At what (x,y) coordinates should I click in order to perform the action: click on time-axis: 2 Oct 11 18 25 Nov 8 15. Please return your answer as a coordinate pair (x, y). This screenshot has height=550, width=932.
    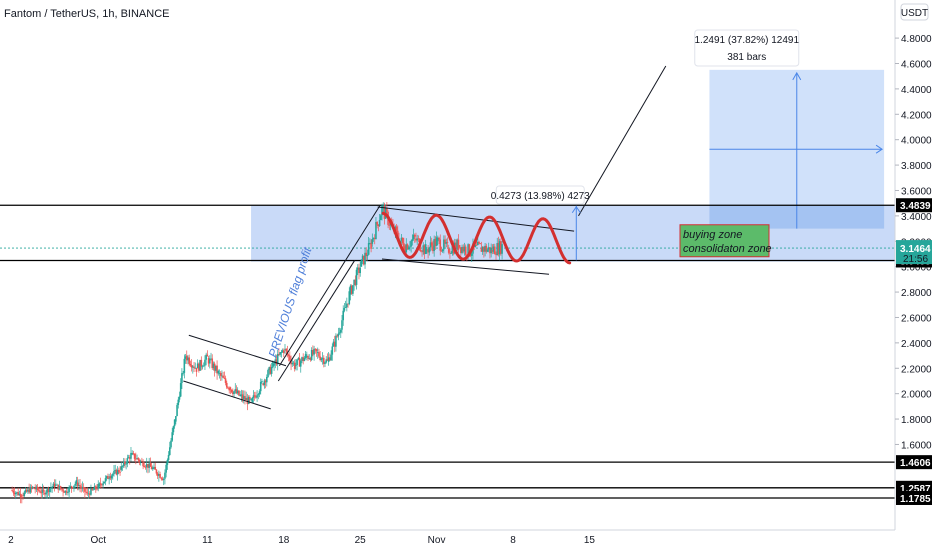
    Looking at the image, I should click on (447, 537).